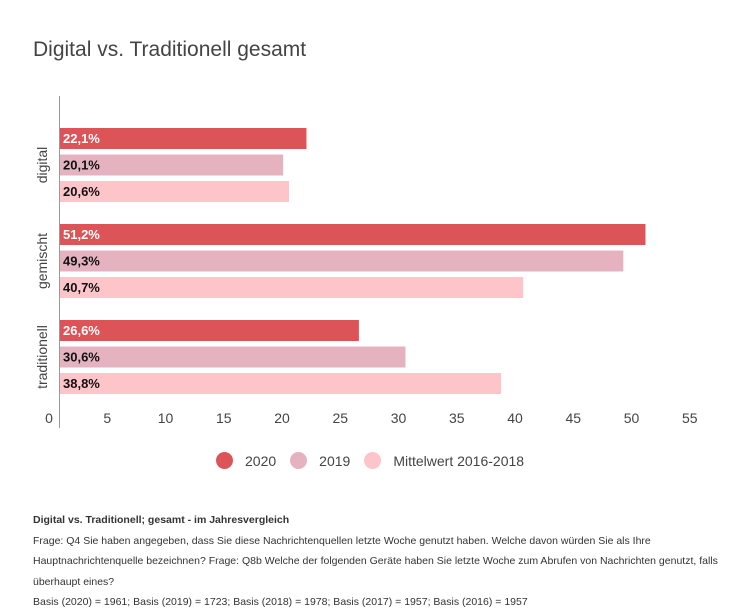  What do you see at coordinates (81, 261) in the screenshot?
I see `data-label: 49,3%` at bounding box center [81, 261].